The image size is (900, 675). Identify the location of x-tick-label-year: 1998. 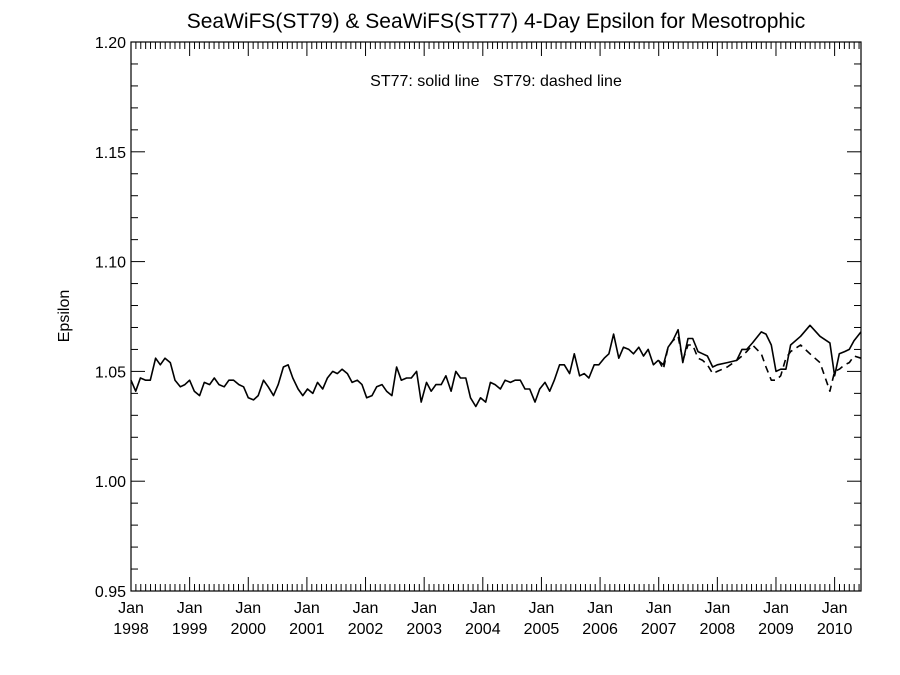
(131, 629).